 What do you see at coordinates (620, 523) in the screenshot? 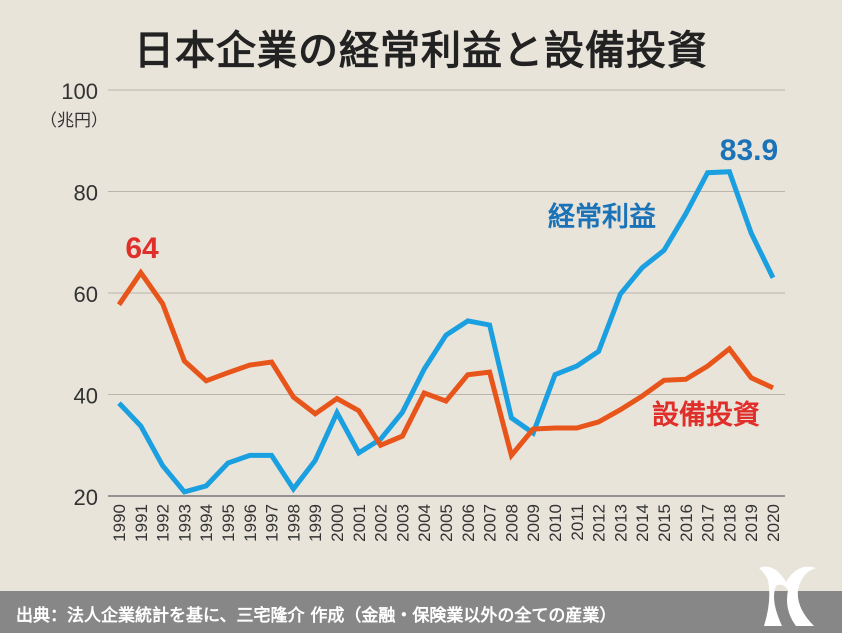
I see `x-tick-label: 2013` at bounding box center [620, 523].